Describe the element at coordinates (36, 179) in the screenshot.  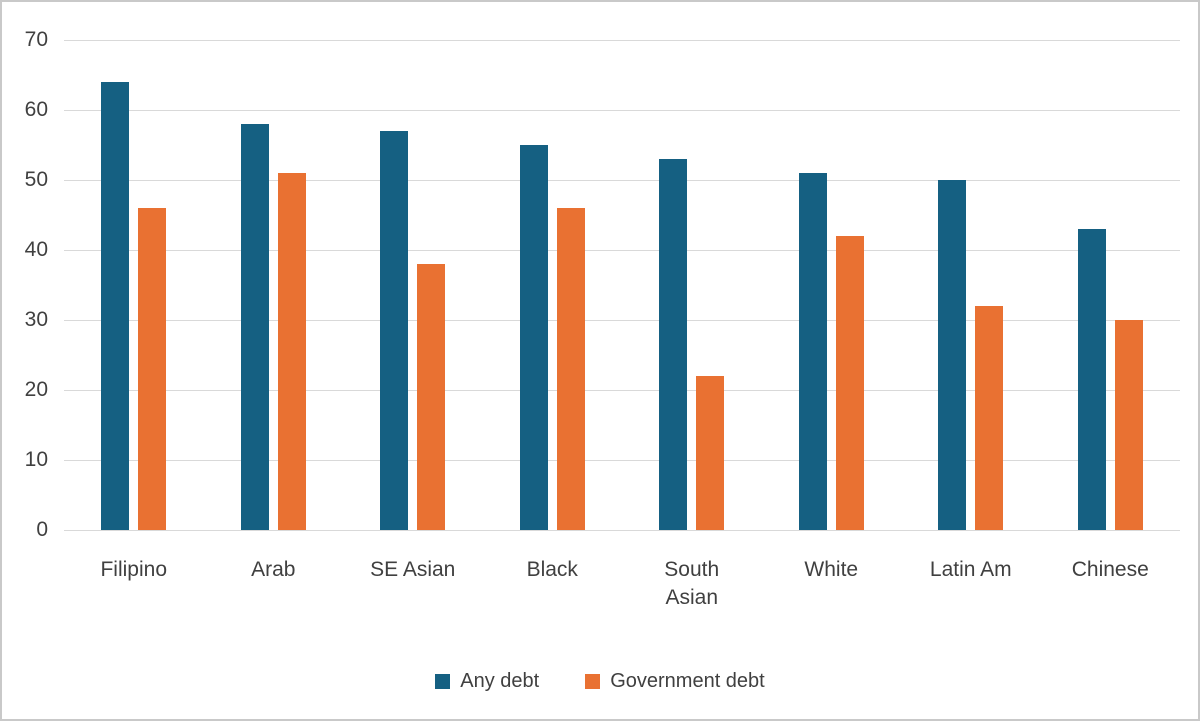
I see `y-tick-label: 50` at that location.